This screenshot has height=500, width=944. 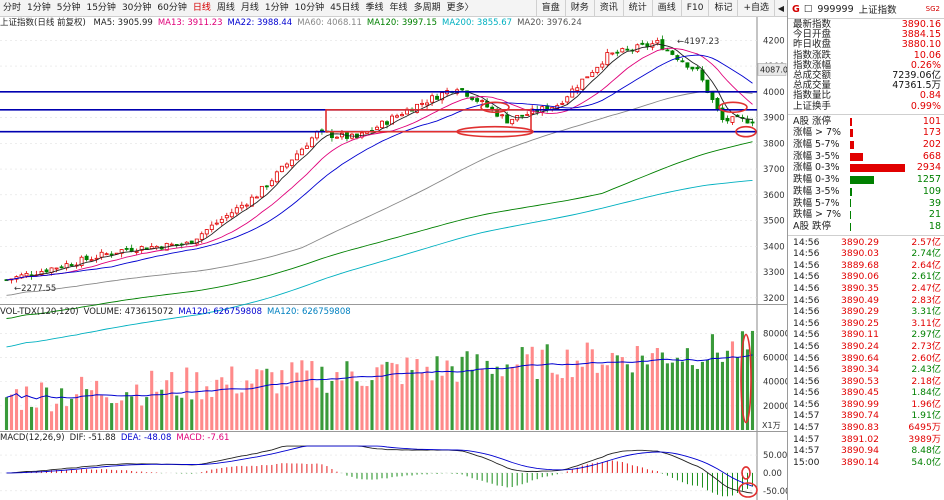 What do you see at coordinates (812, 121) in the screenshot?
I see `breadth-label: A股 涨停` at bounding box center [812, 121].